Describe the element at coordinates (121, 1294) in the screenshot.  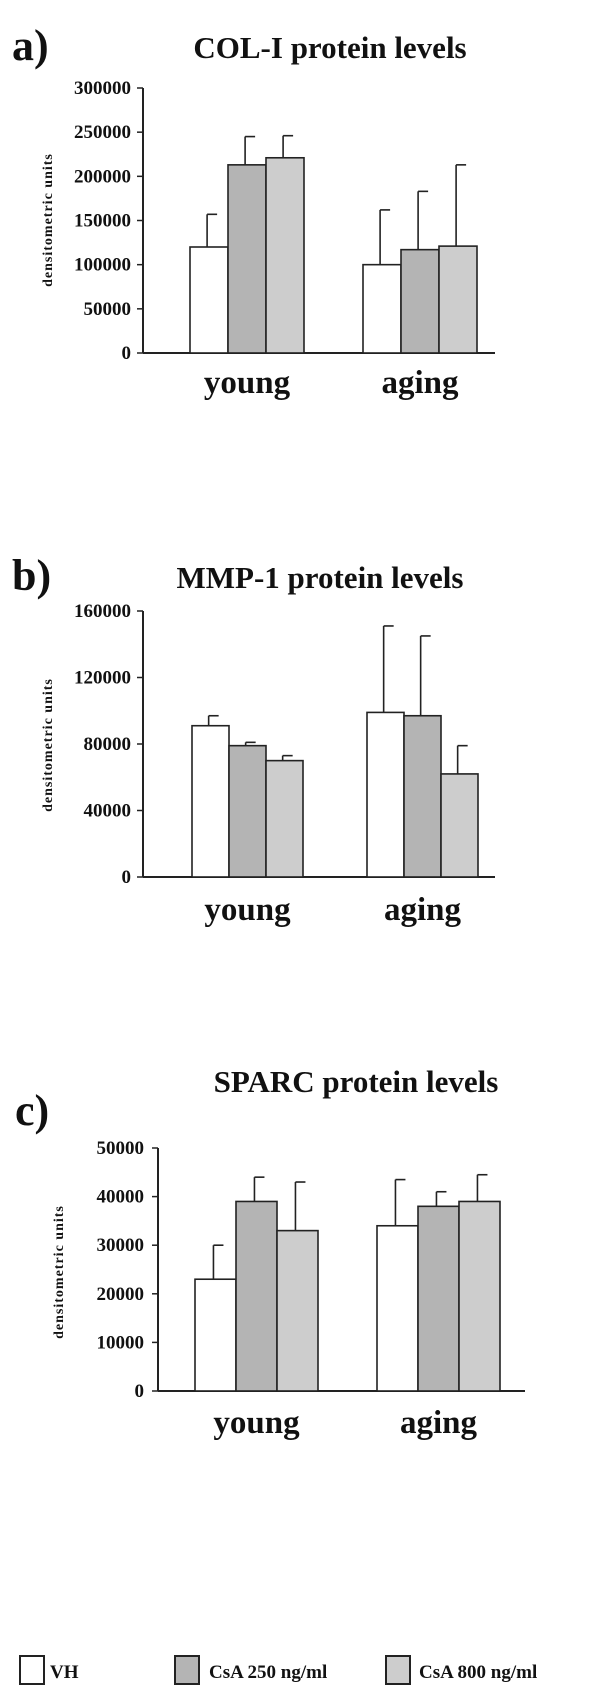
I see `y-tick-label: 20000` at that location.